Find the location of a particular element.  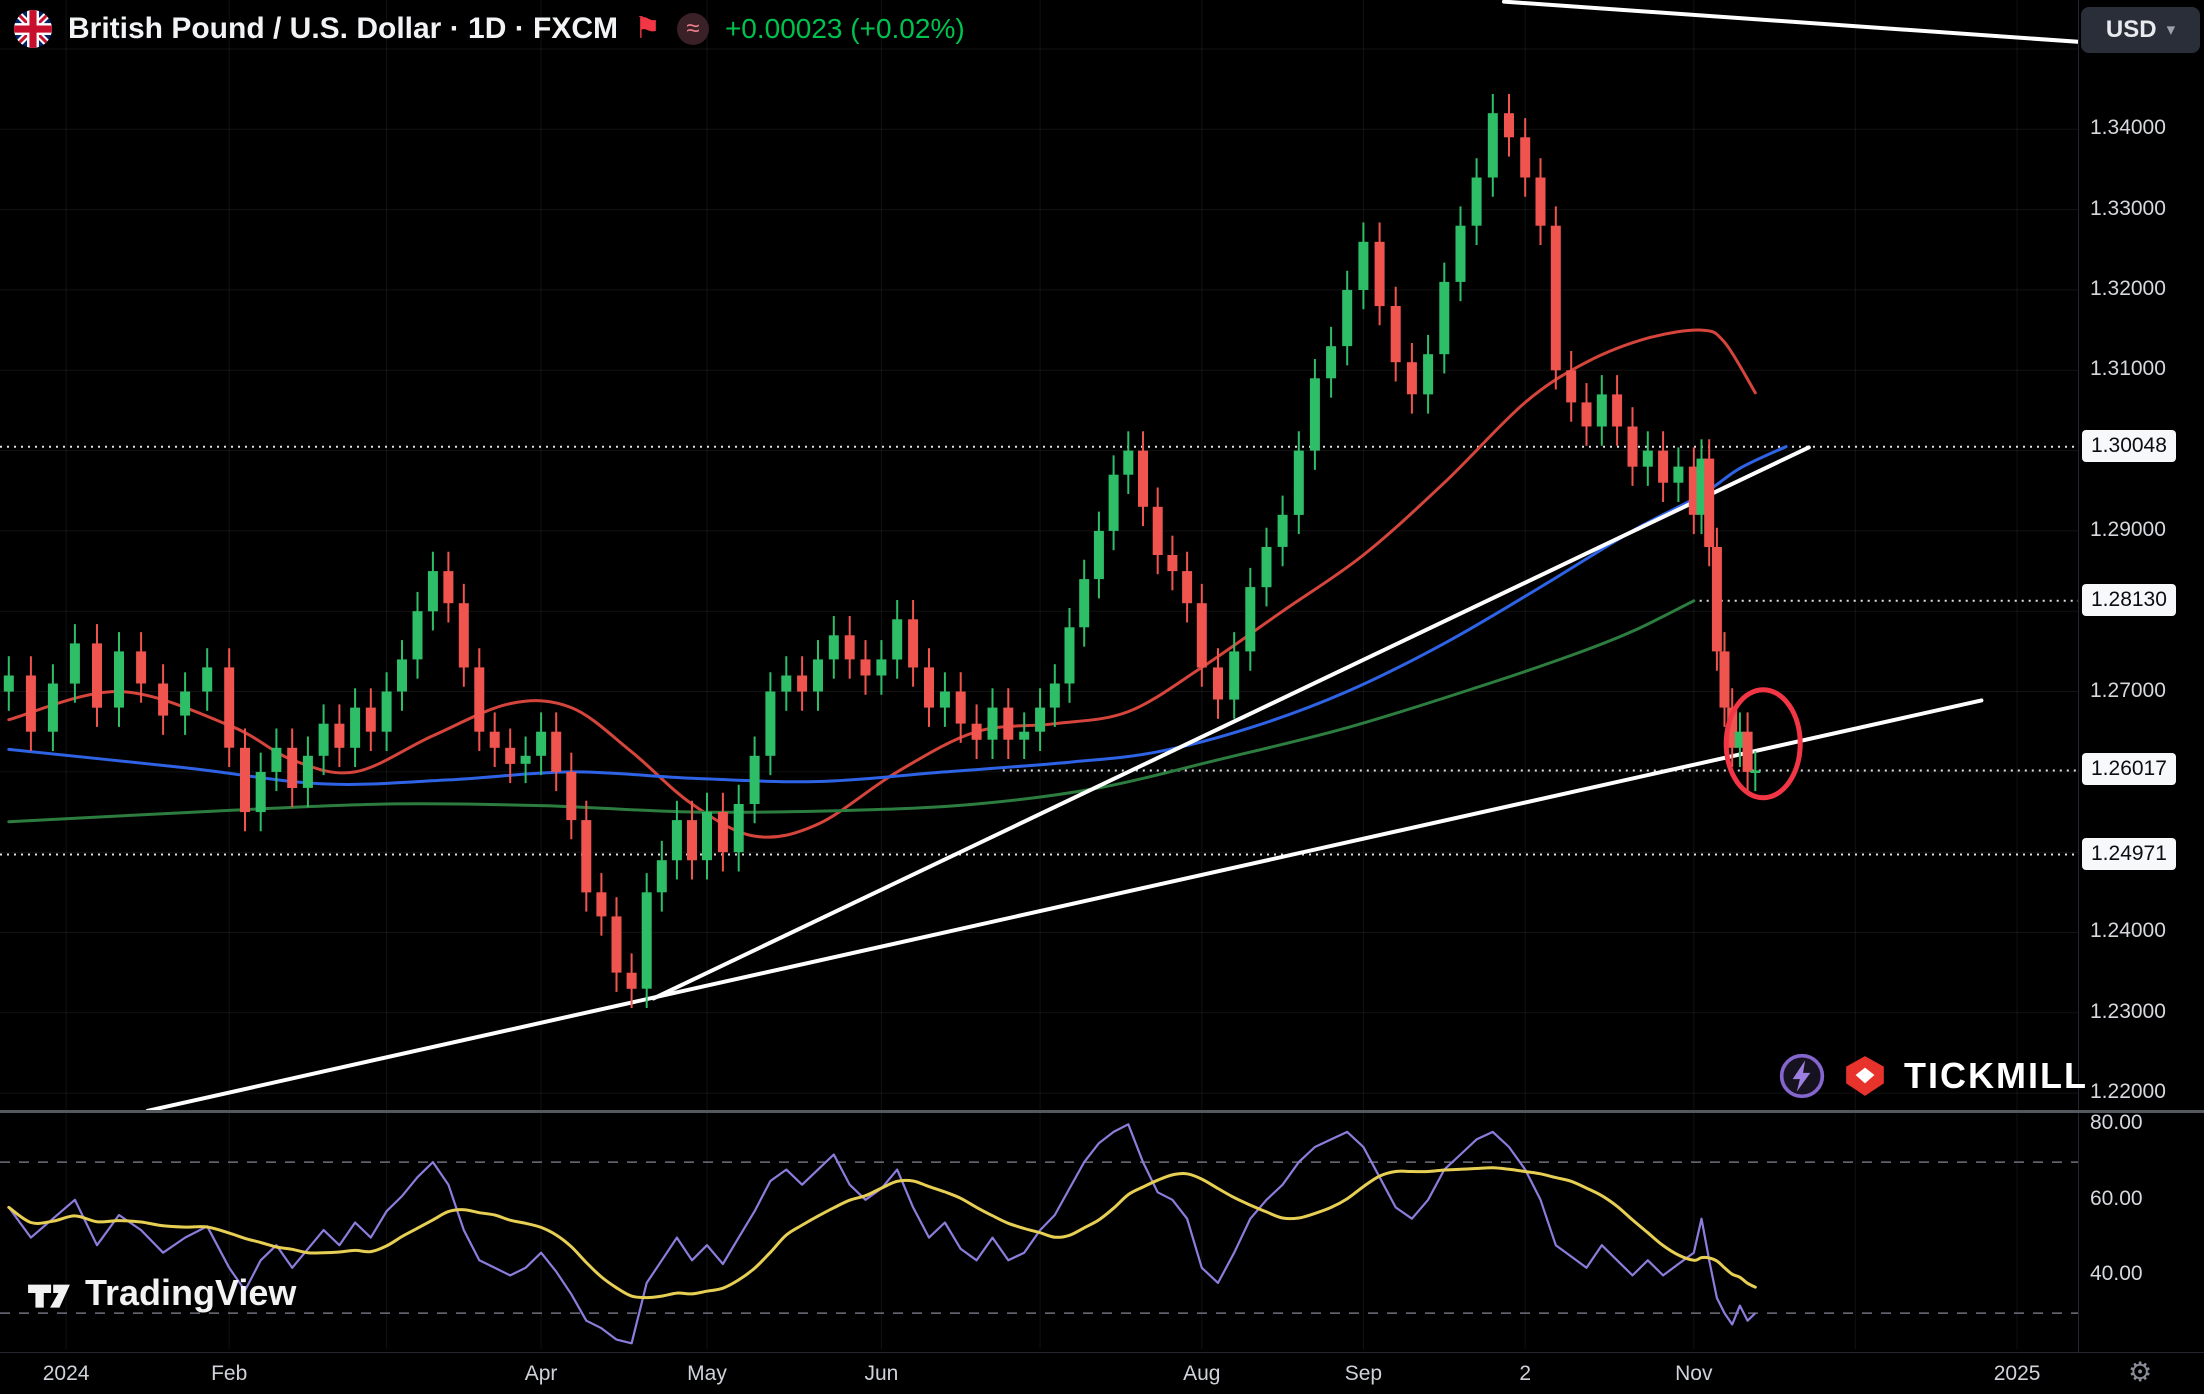

pane-separator is located at coordinates (1102, 1111).